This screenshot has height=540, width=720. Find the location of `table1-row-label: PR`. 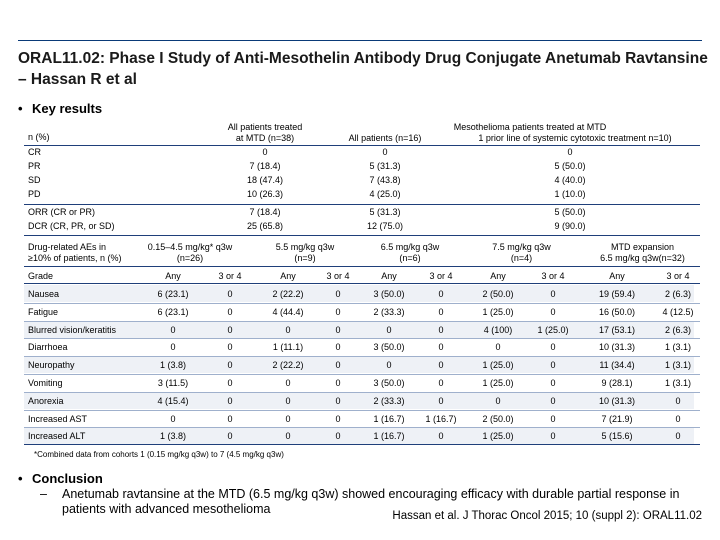

table1-row-label: PR is located at coordinates (34, 166).